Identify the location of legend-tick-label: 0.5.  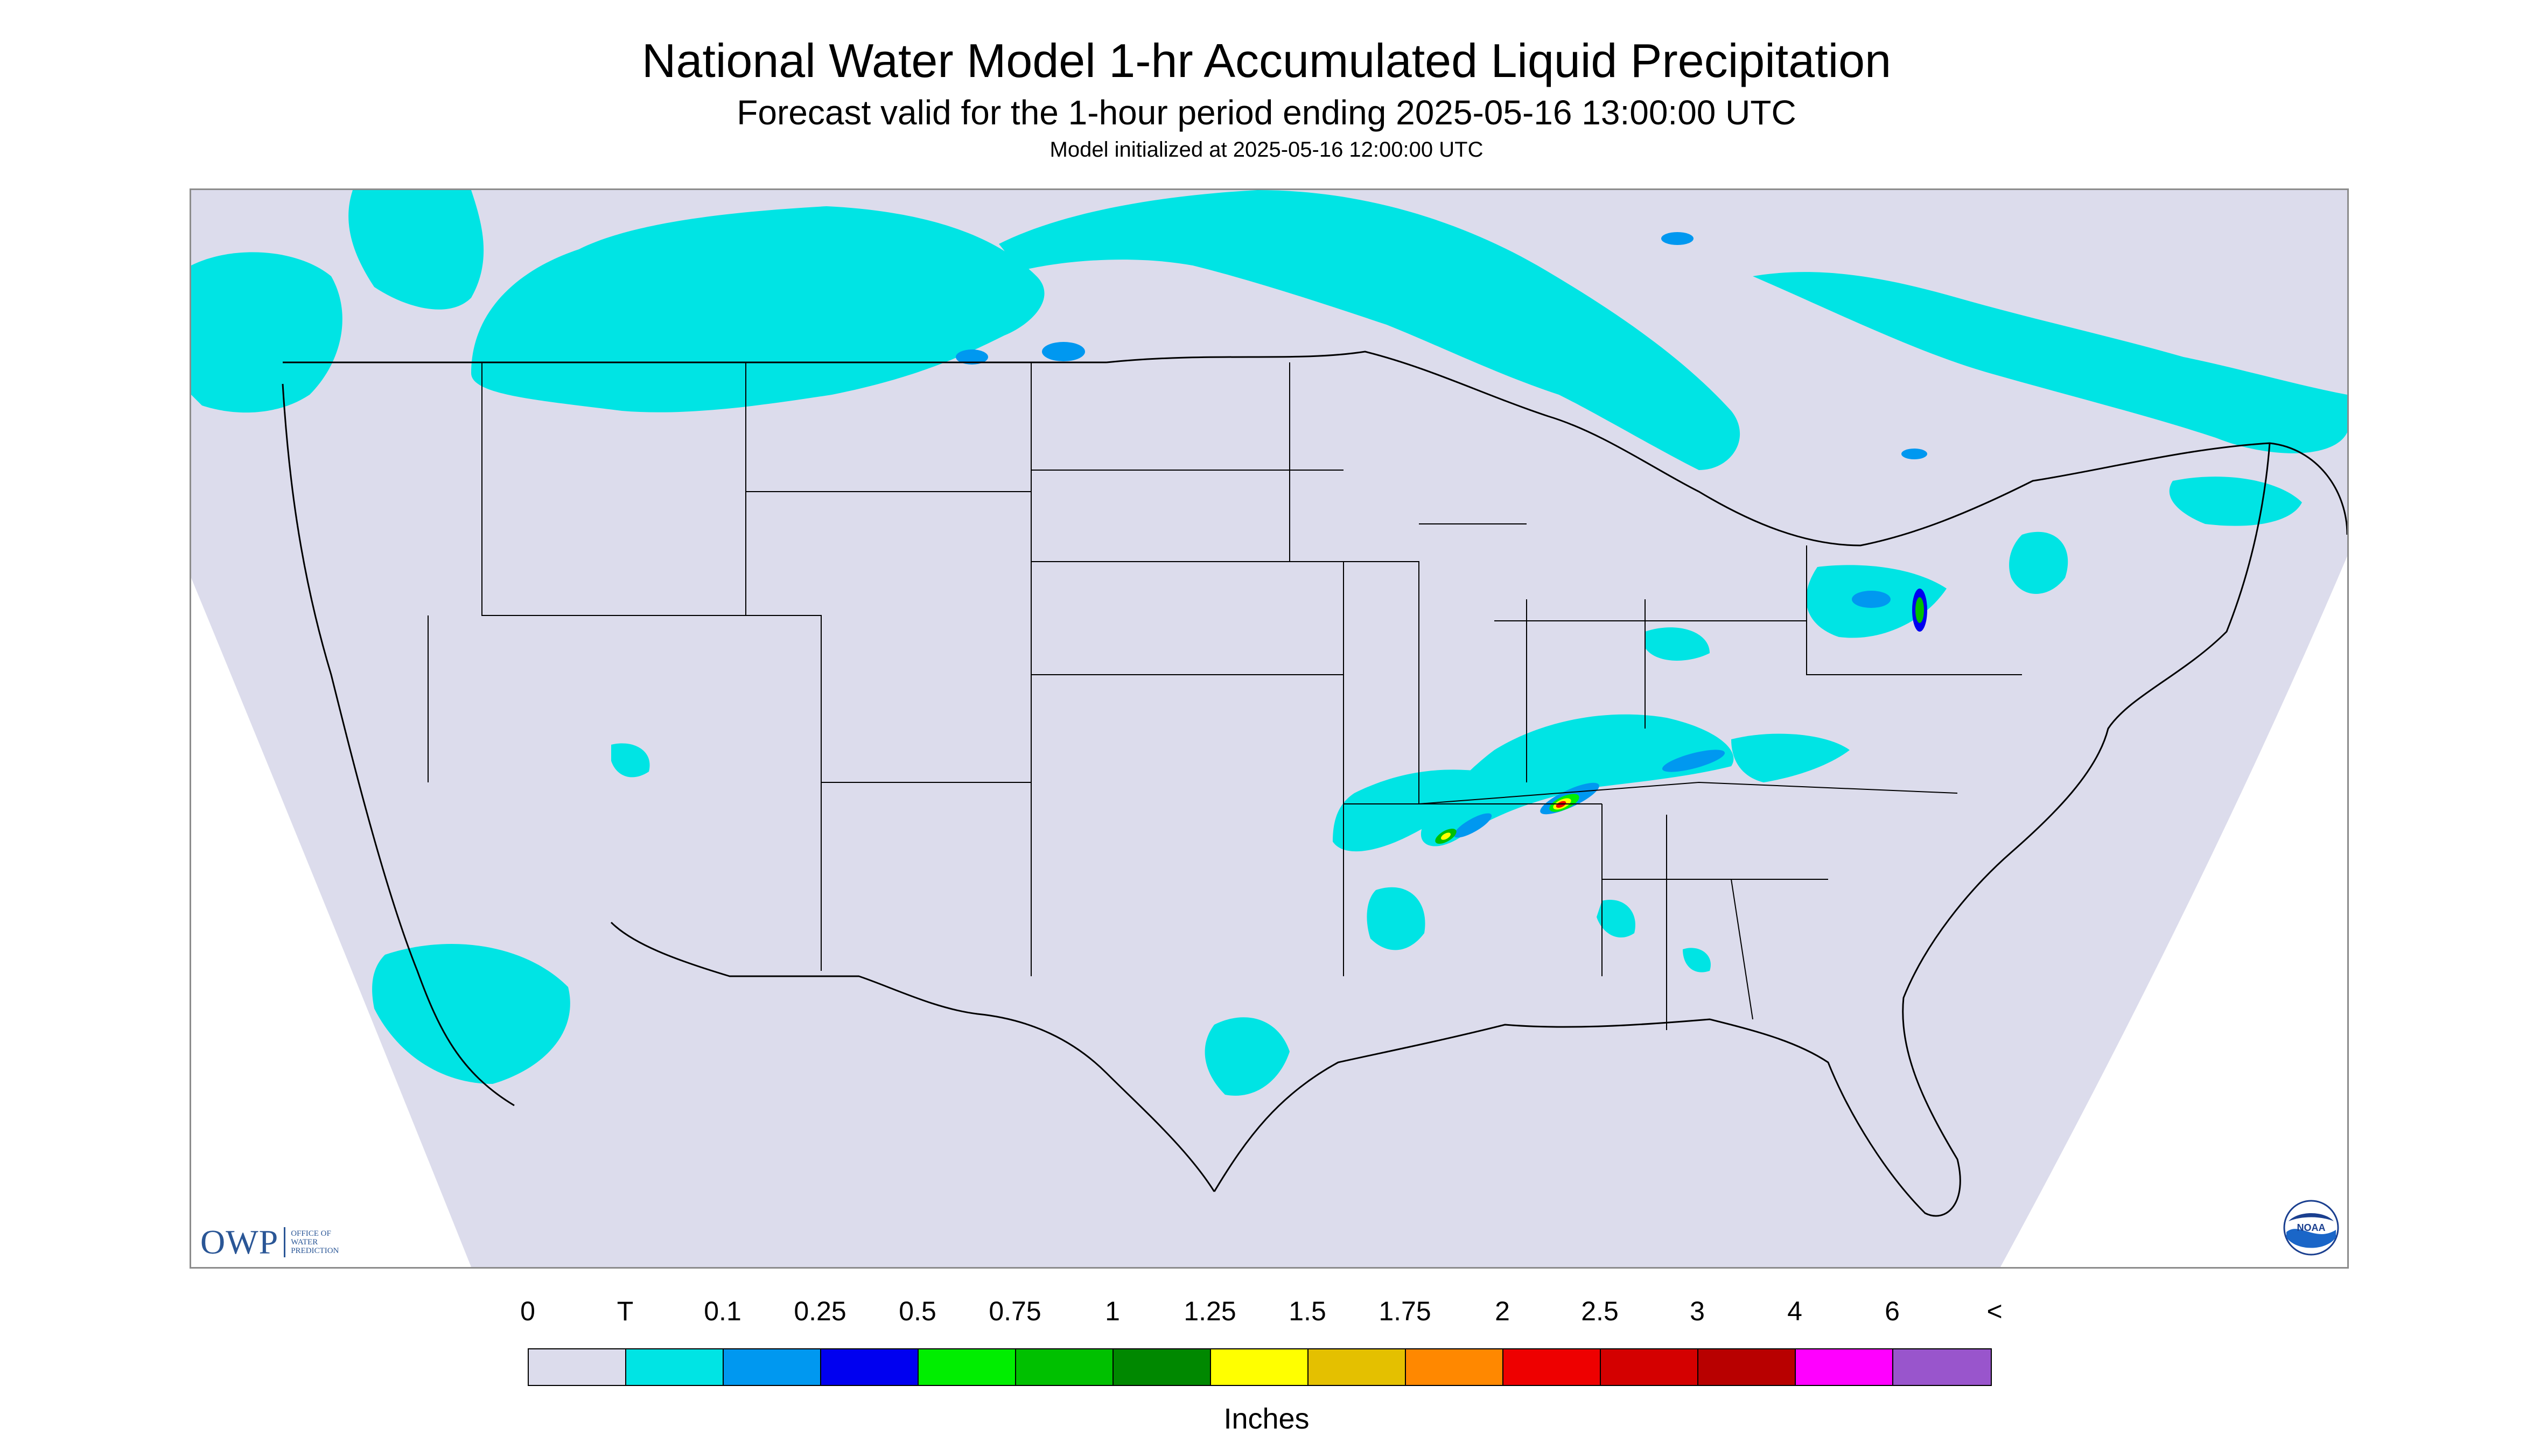
(917, 1311).